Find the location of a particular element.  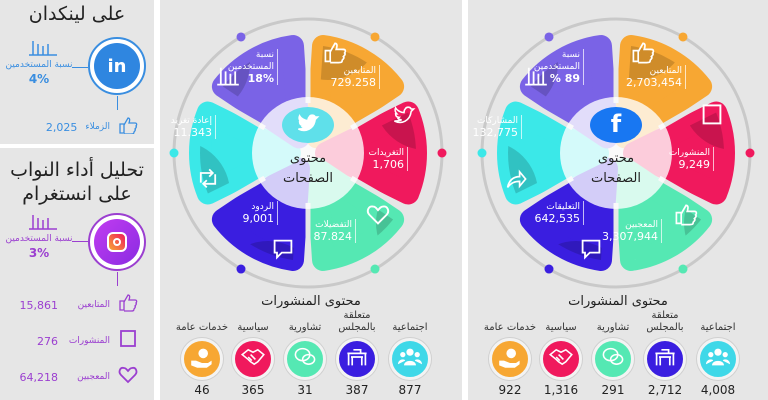

instagram-icon is located at coordinates (117, 242).